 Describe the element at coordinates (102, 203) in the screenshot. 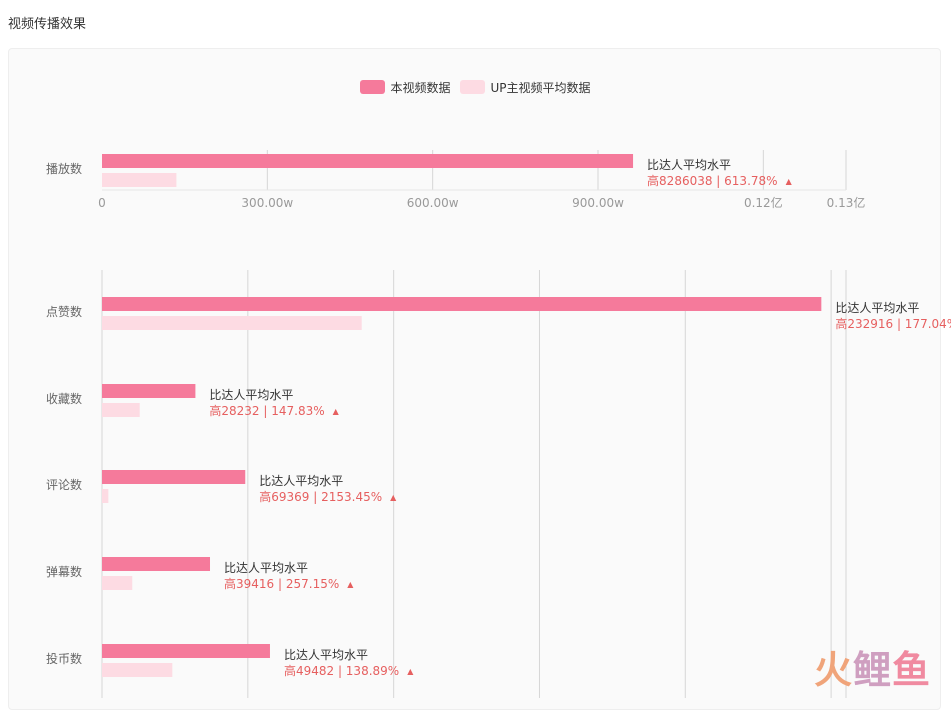

I see `chart1-x-tick-label-0: 0` at that location.